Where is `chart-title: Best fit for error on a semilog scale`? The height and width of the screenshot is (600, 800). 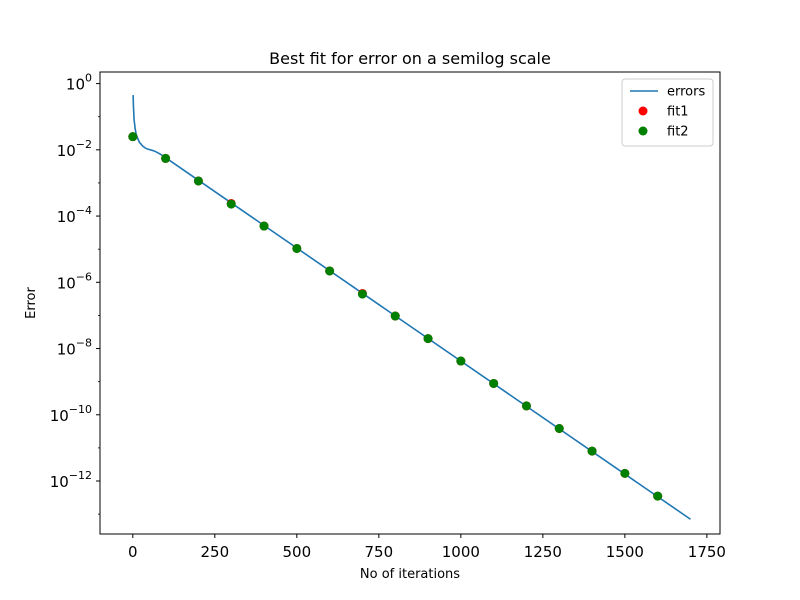
chart-title: Best fit for error on a semilog scale is located at coordinates (410, 58).